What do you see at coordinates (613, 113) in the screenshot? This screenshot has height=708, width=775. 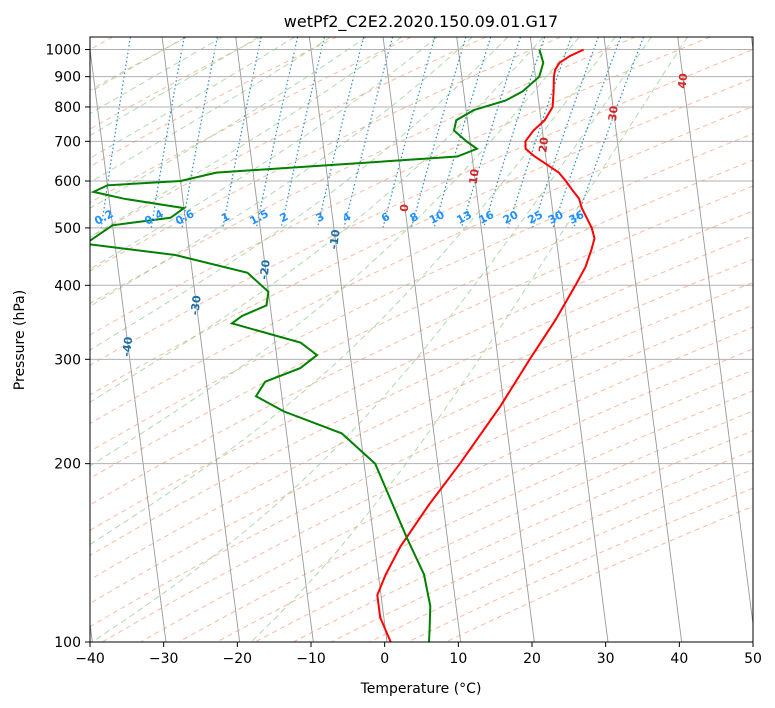 I see `isotherm-label: 30` at bounding box center [613, 113].